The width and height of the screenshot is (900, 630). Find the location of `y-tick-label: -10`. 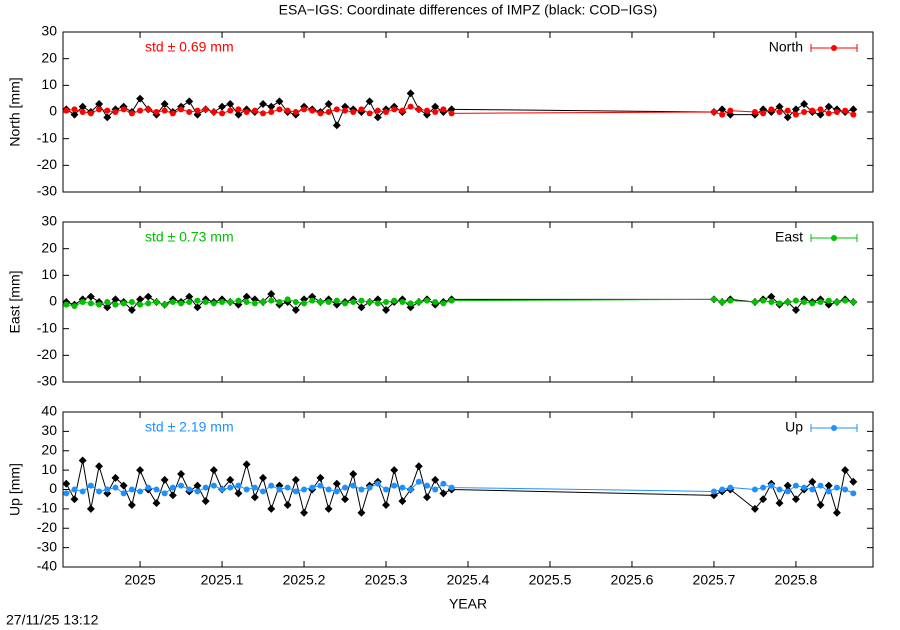

y-tick-label: -10 is located at coordinates (47, 508).